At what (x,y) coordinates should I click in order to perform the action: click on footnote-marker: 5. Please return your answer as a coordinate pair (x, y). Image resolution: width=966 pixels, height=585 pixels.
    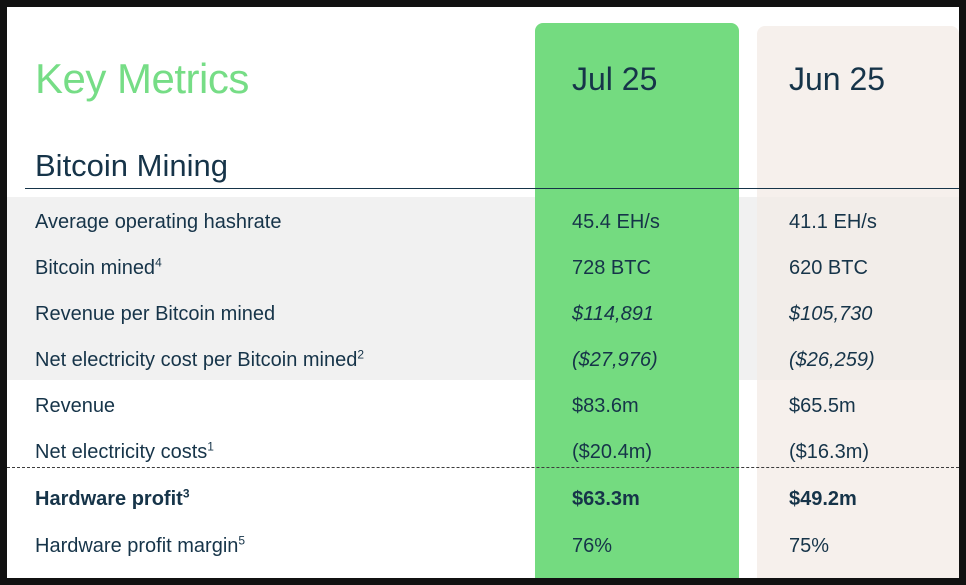
    Looking at the image, I should click on (242, 540).